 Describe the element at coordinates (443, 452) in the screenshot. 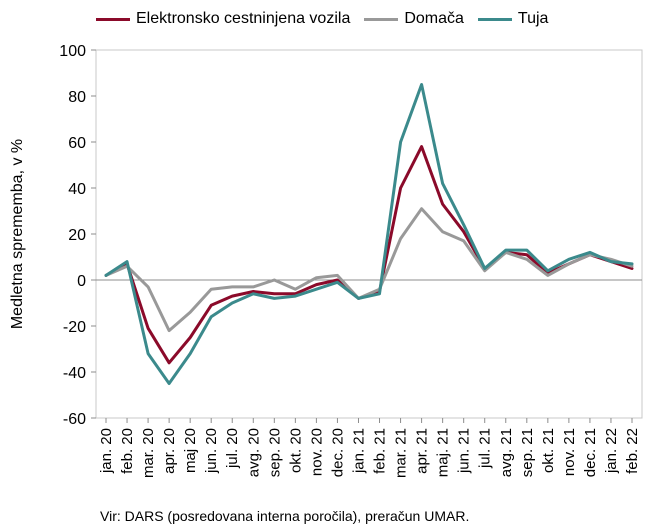

I see `x-tick-label: maj. 21` at that location.